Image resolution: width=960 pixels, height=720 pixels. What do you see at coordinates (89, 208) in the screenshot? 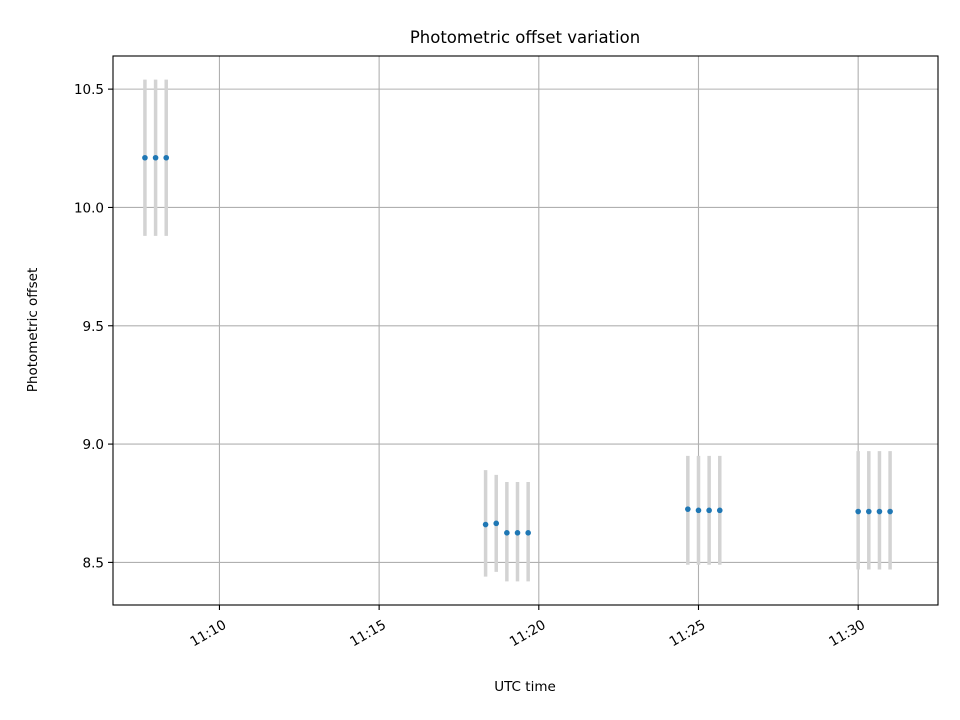
I see `y-tick-label: 10.0` at bounding box center [89, 208].